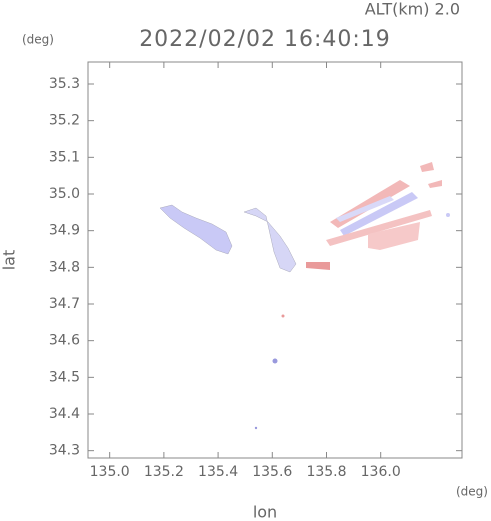  What do you see at coordinates (326, 472) in the screenshot?
I see `x-tick-label: 135.8` at bounding box center [326, 472].